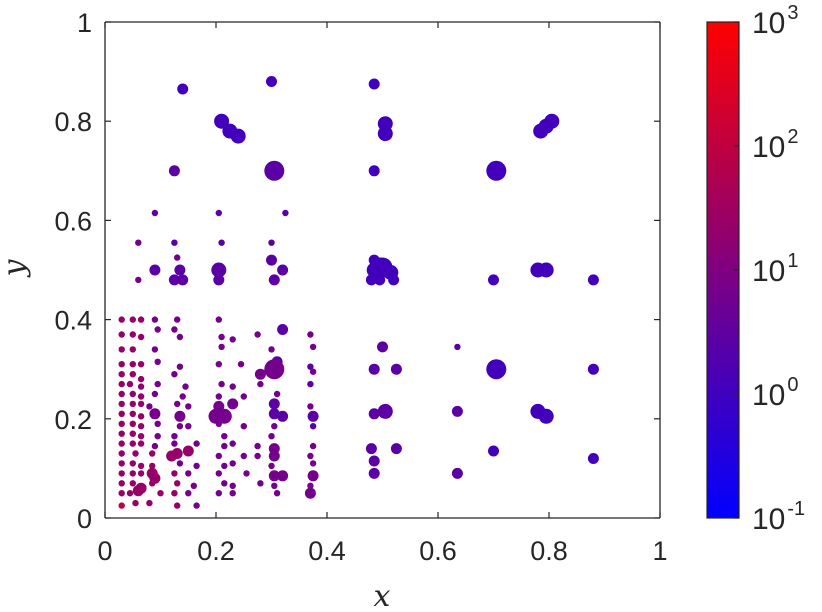  I want to click on y-tick-label: 0.6, so click(73, 221).